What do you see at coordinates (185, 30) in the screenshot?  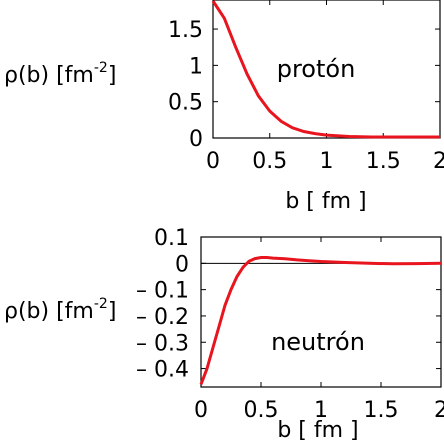 I see `proton-y-tick-label: 1.5` at bounding box center [185, 30].